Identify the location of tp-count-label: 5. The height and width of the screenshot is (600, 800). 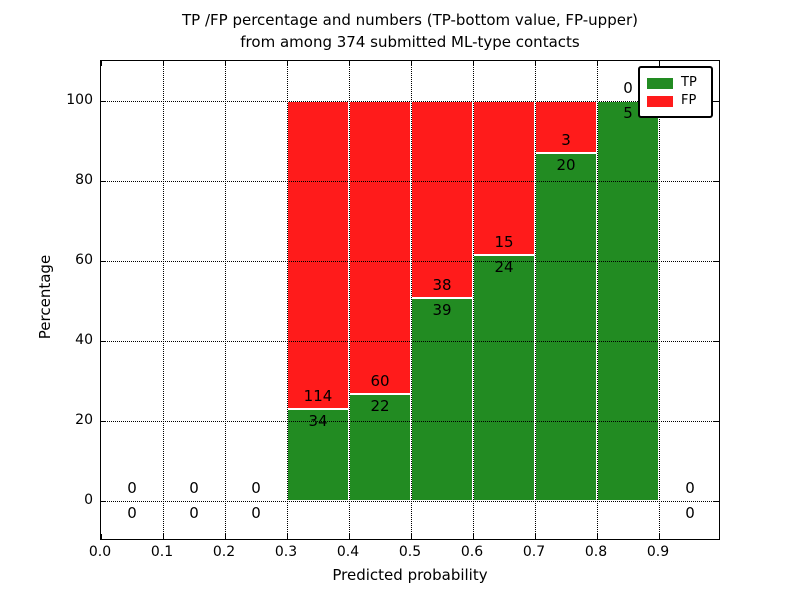
(628, 113).